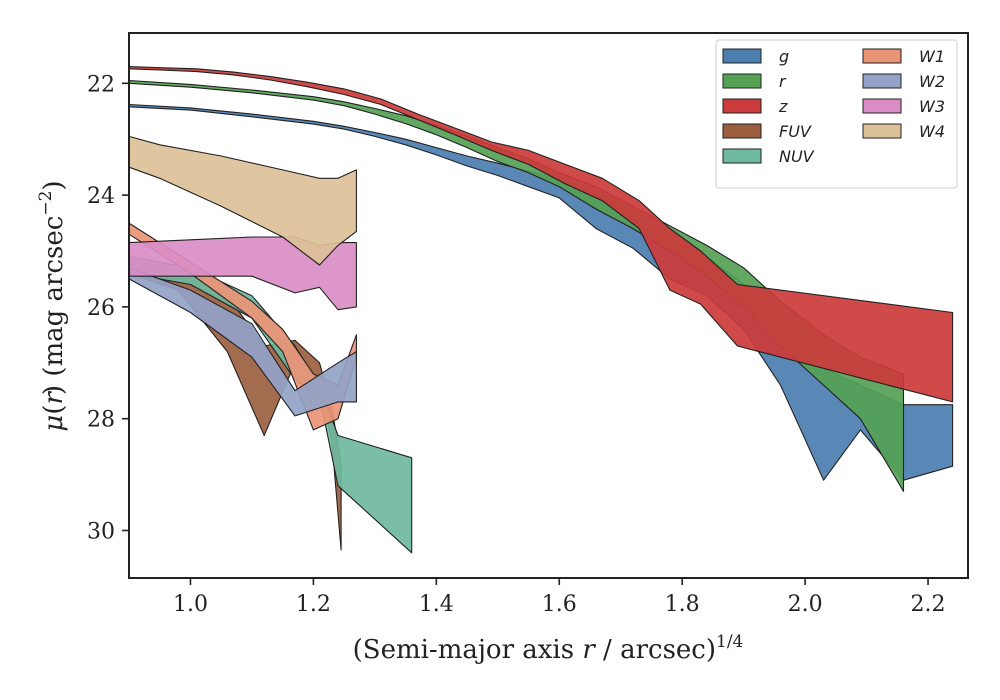 This screenshot has height=700, width=1000. Describe the element at coordinates (742, 156) in the screenshot. I see `legend-swatch-nuv` at that location.